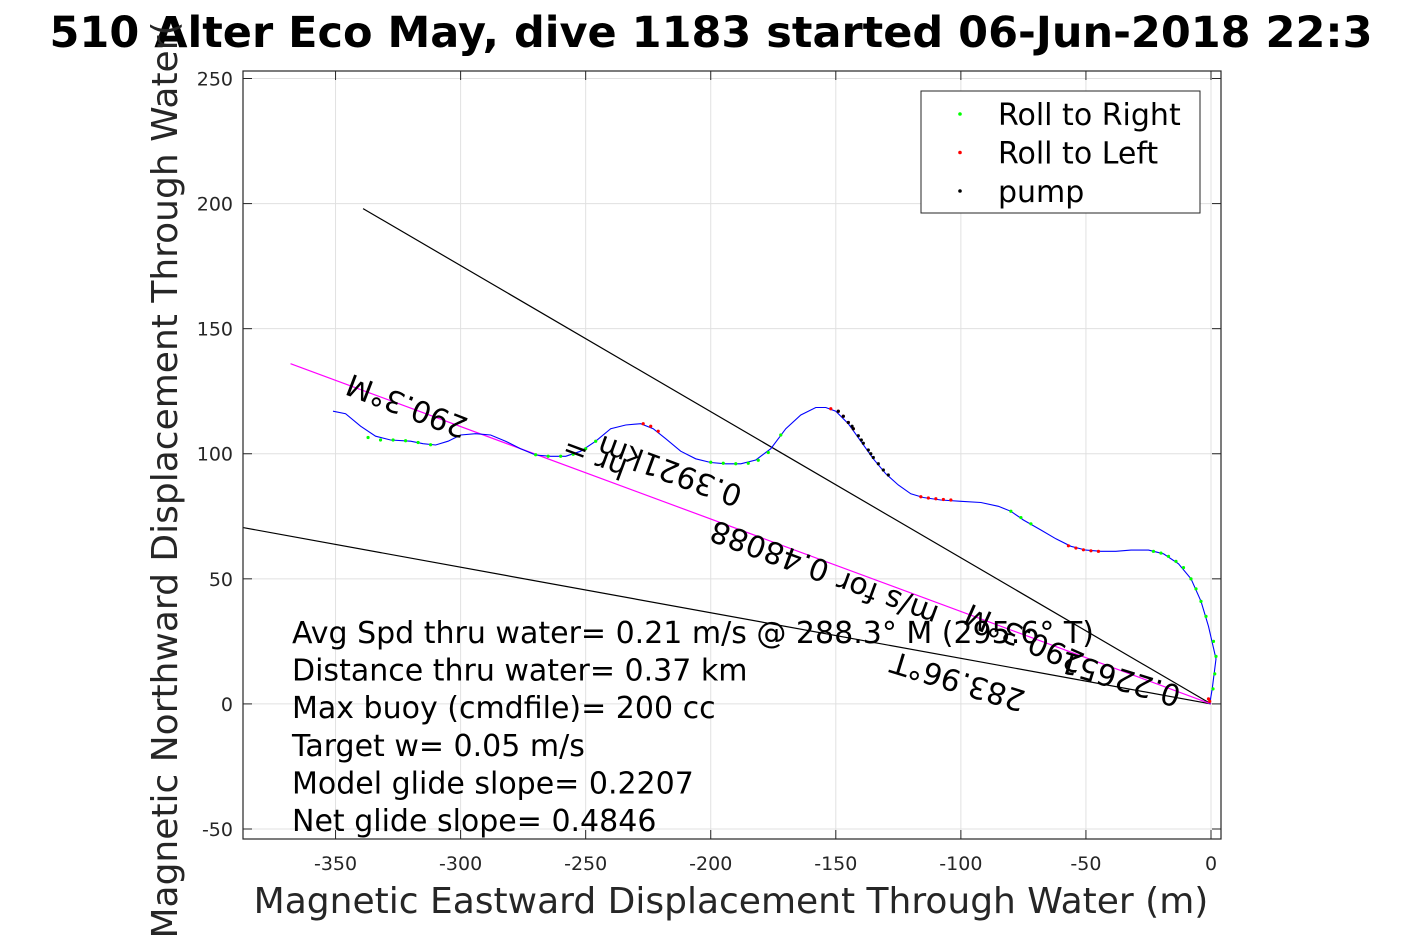 The height and width of the screenshot is (945, 1417). I want to click on current_line, so click(727, 615).